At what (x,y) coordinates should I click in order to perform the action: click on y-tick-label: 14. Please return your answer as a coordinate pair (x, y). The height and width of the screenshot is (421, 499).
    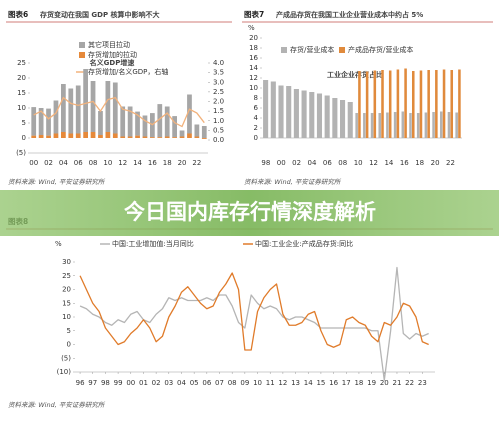
    Looking at the image, I should click on (253, 68).